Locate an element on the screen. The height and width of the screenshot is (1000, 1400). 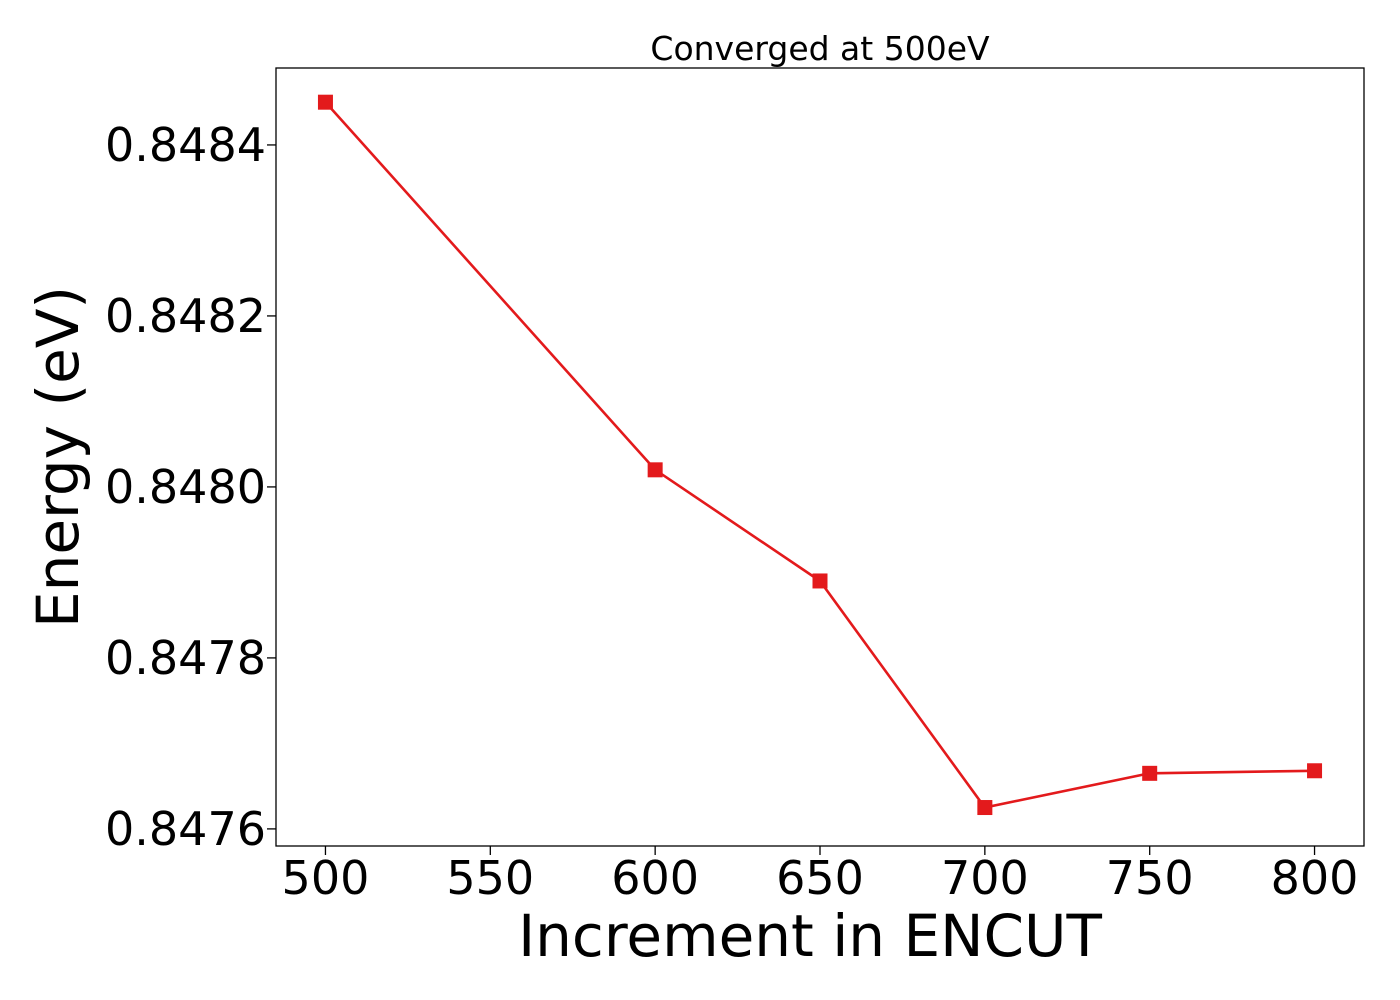
y-tick-label: 0.8482 is located at coordinates (185, 316).